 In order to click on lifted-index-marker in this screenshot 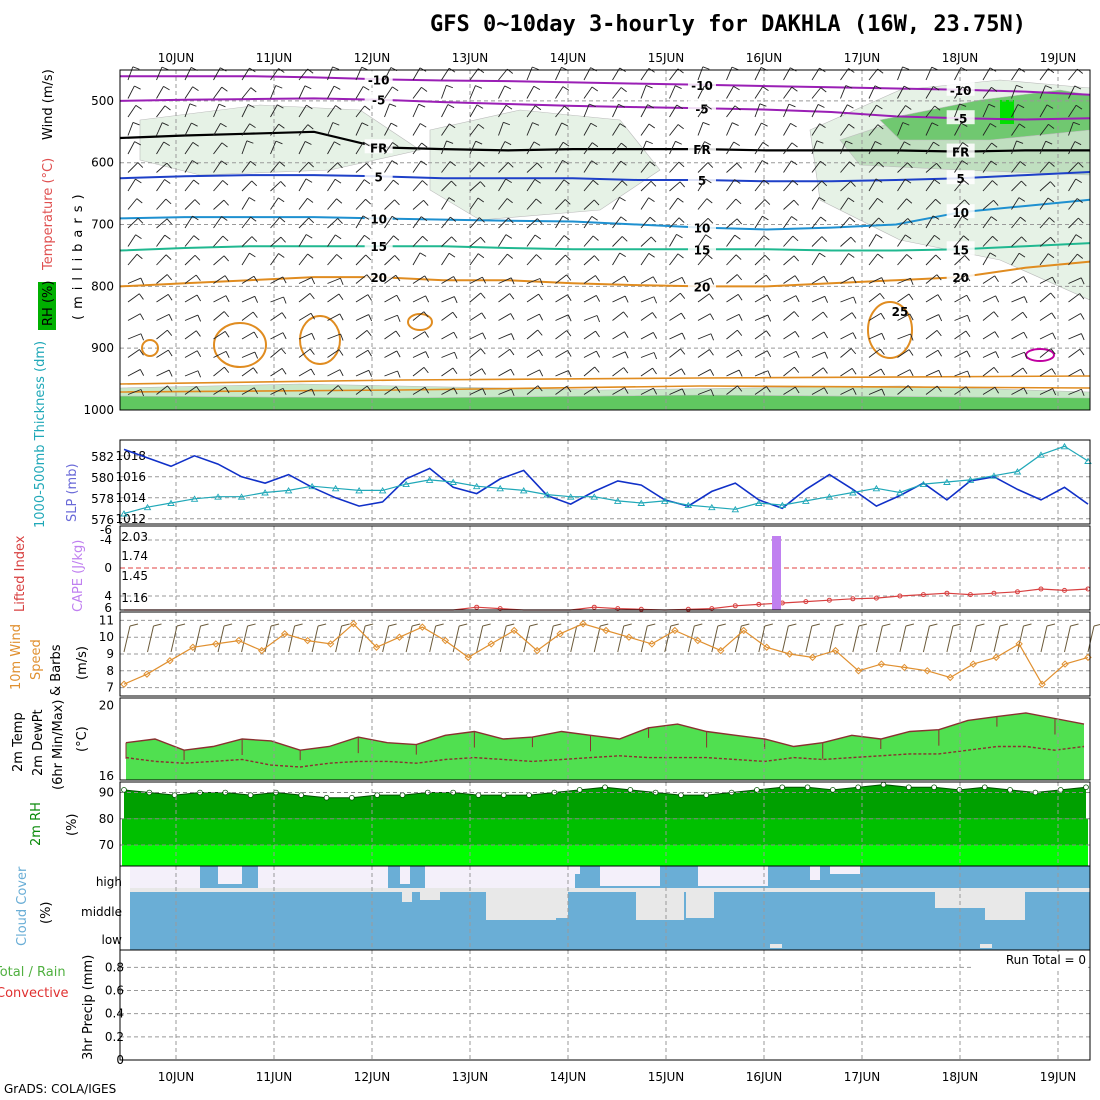, I will do `click(688, 609)`.